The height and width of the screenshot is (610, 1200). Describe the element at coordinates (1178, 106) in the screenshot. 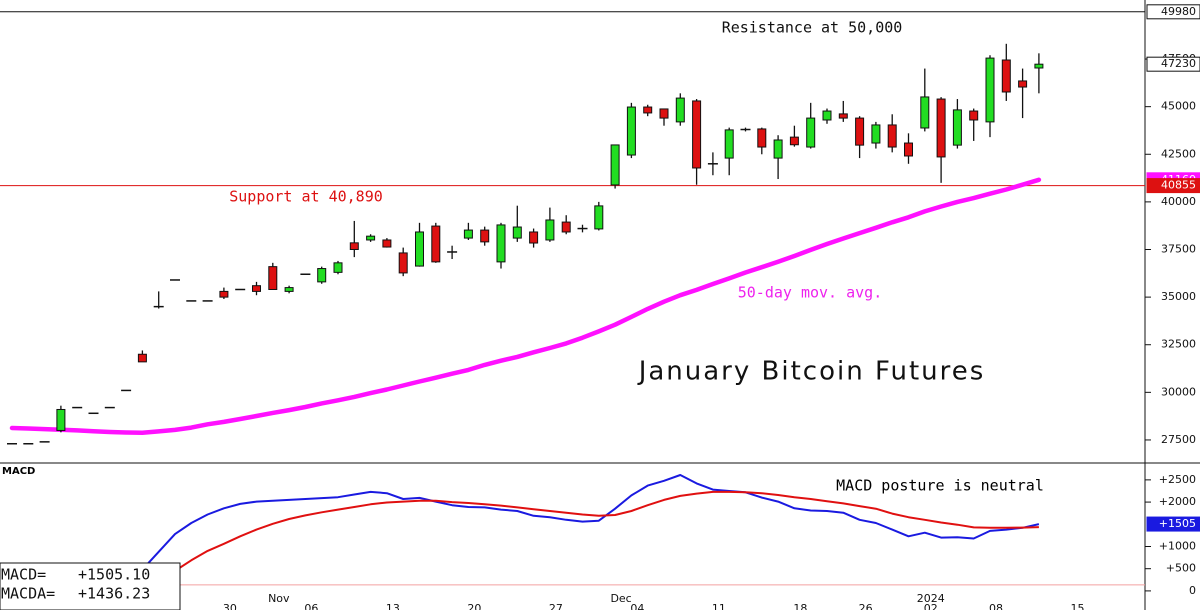

I see `y-tick-label: 45000` at that location.